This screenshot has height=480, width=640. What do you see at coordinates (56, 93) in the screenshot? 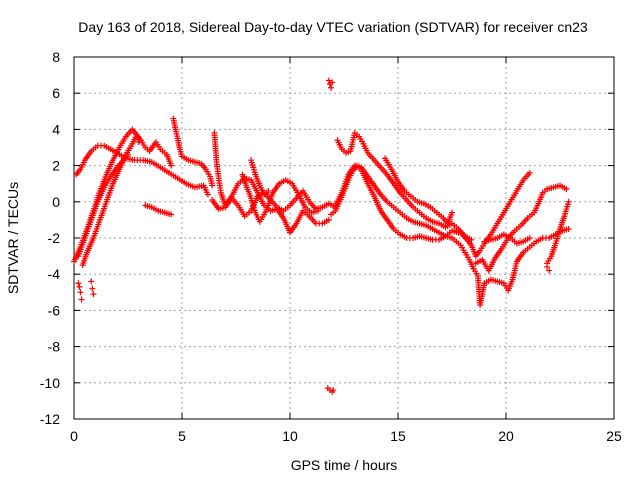
I see `y-tick-label: 6` at bounding box center [56, 93].